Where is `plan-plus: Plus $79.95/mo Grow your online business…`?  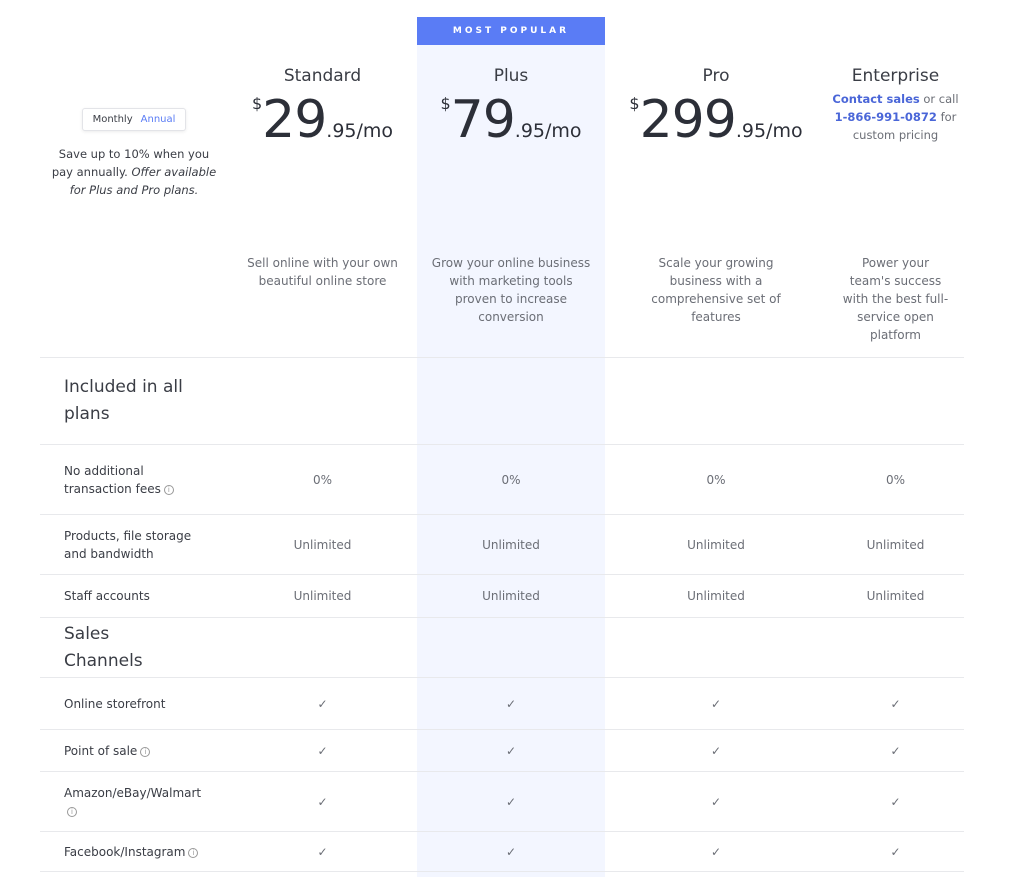
plan-plus: Plus $79.95/mo Grow your online business… is located at coordinates (511, 179).